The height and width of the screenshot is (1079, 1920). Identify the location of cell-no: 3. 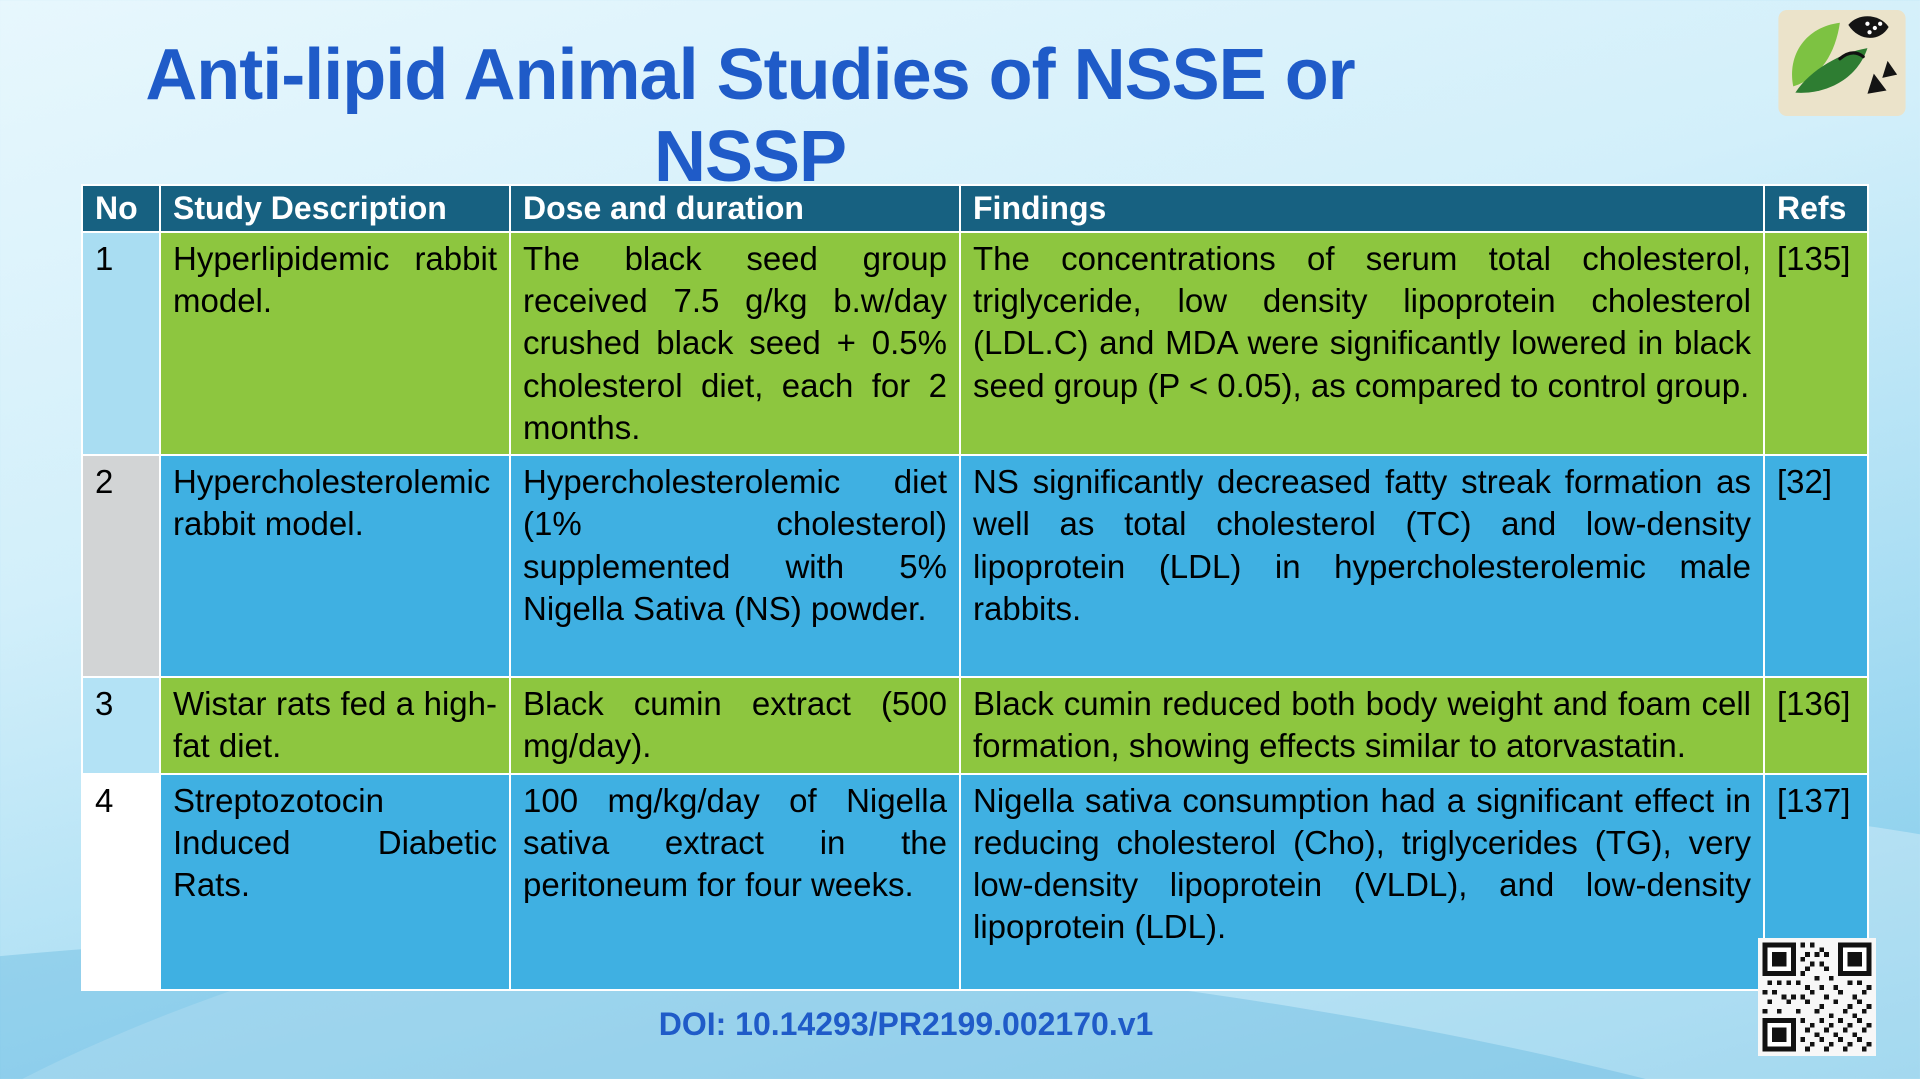
(121, 725).